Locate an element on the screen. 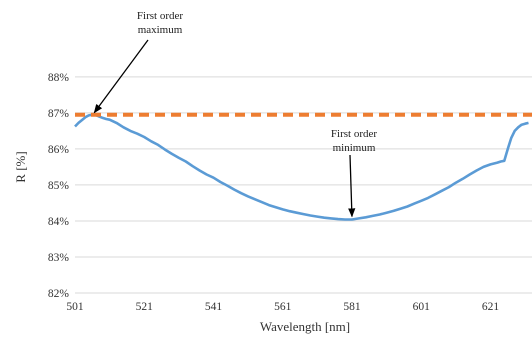 The image size is (532, 338). x-tick-label: 581 is located at coordinates (352, 307).